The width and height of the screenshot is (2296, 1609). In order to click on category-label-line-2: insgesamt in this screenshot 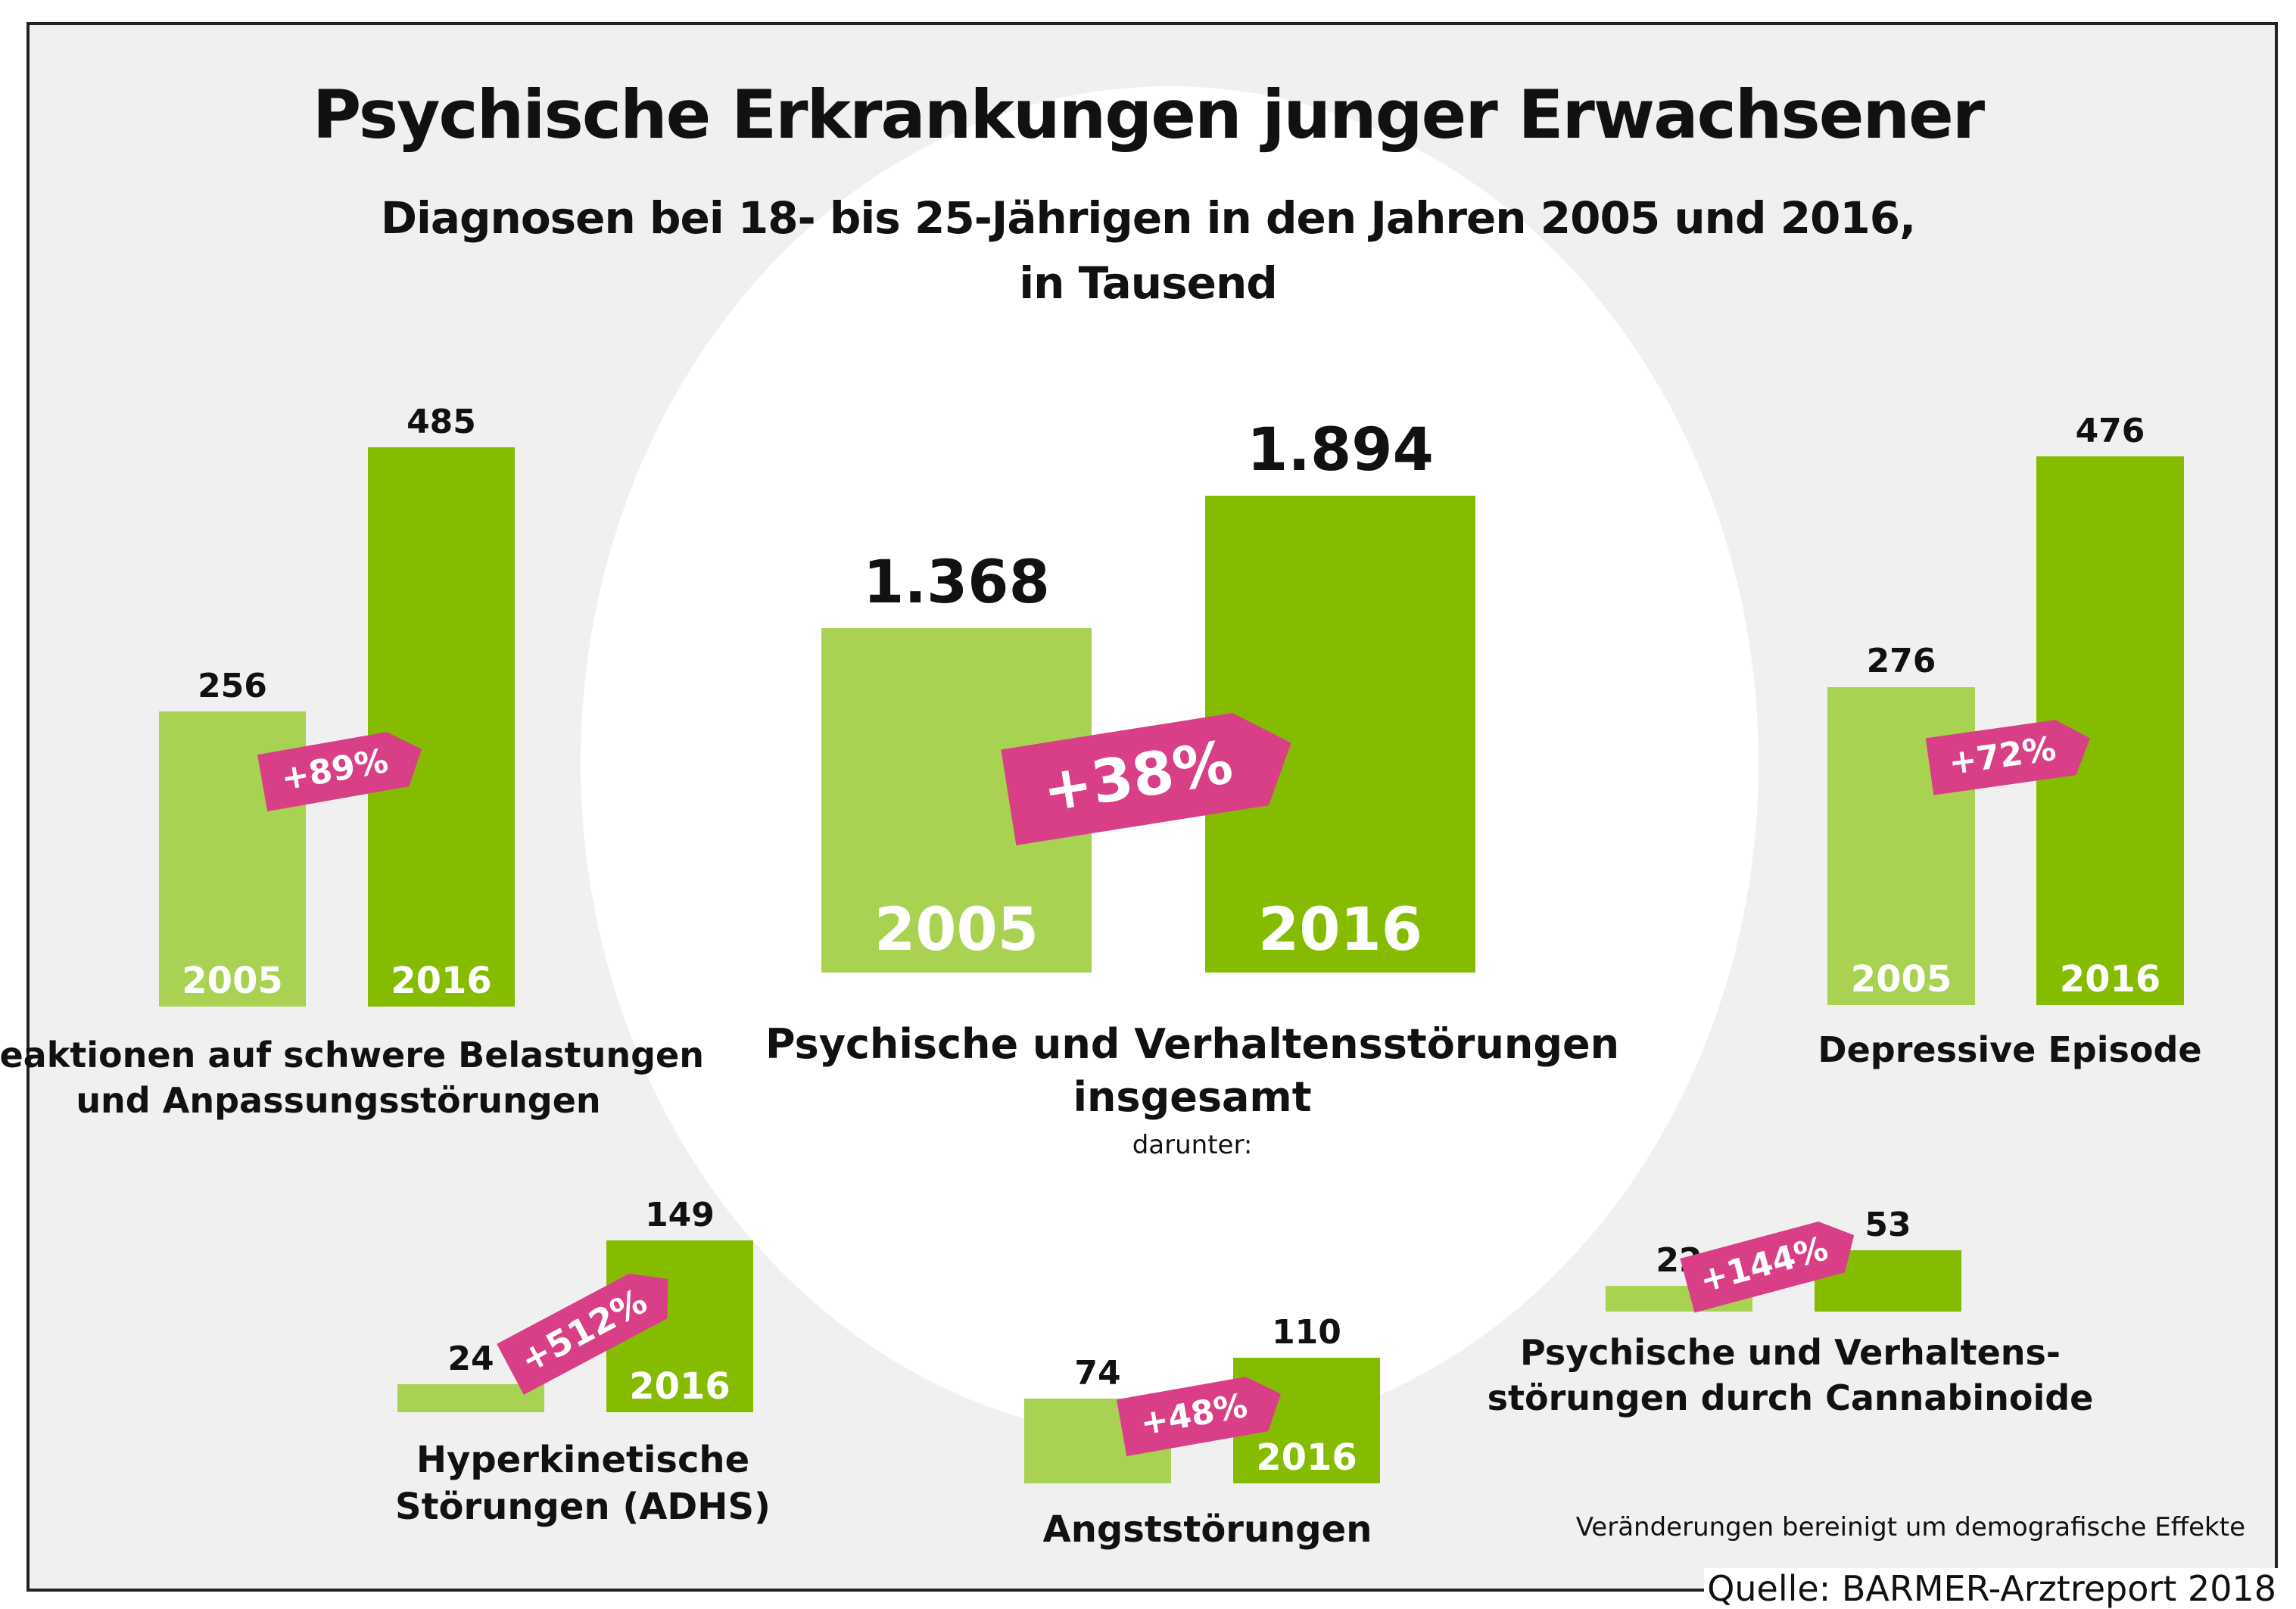, I will do `click(1192, 1097)`.